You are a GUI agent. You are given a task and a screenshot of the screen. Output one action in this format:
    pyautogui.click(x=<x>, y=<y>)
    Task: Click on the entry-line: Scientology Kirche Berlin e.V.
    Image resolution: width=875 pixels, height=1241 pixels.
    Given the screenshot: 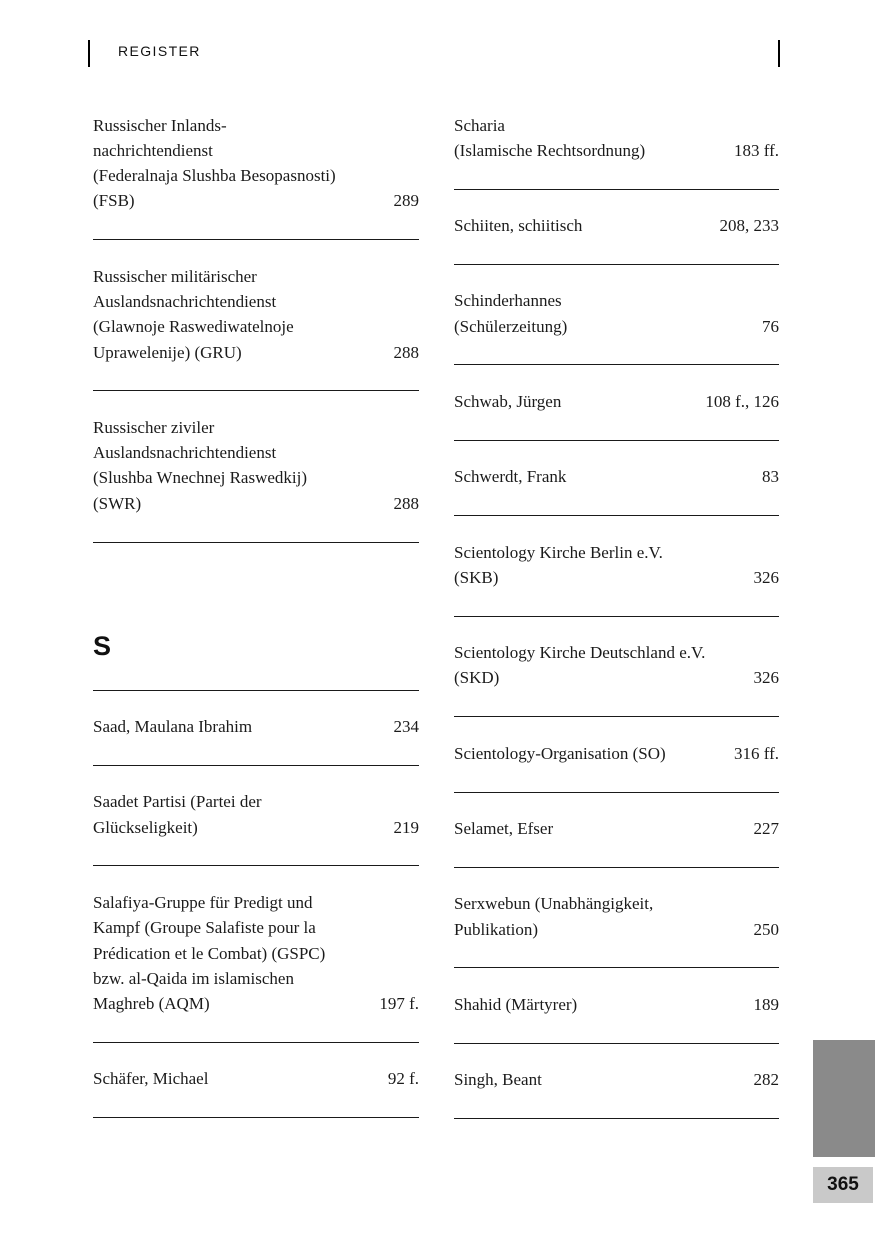 What is the action you would take?
    pyautogui.click(x=616, y=552)
    